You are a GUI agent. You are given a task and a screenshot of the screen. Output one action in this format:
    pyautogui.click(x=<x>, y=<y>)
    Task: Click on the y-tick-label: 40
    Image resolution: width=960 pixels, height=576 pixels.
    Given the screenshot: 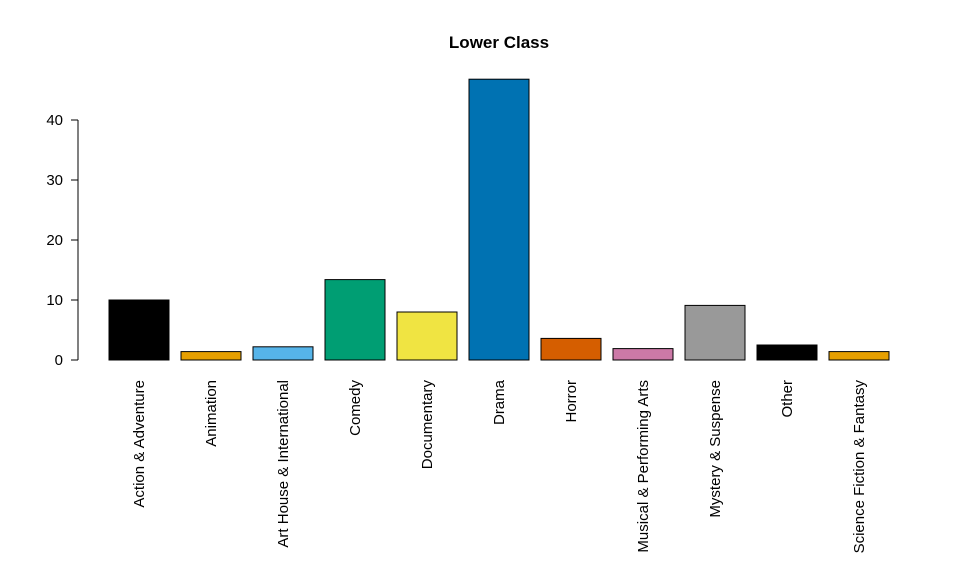 What is the action you would take?
    pyautogui.click(x=54, y=120)
    